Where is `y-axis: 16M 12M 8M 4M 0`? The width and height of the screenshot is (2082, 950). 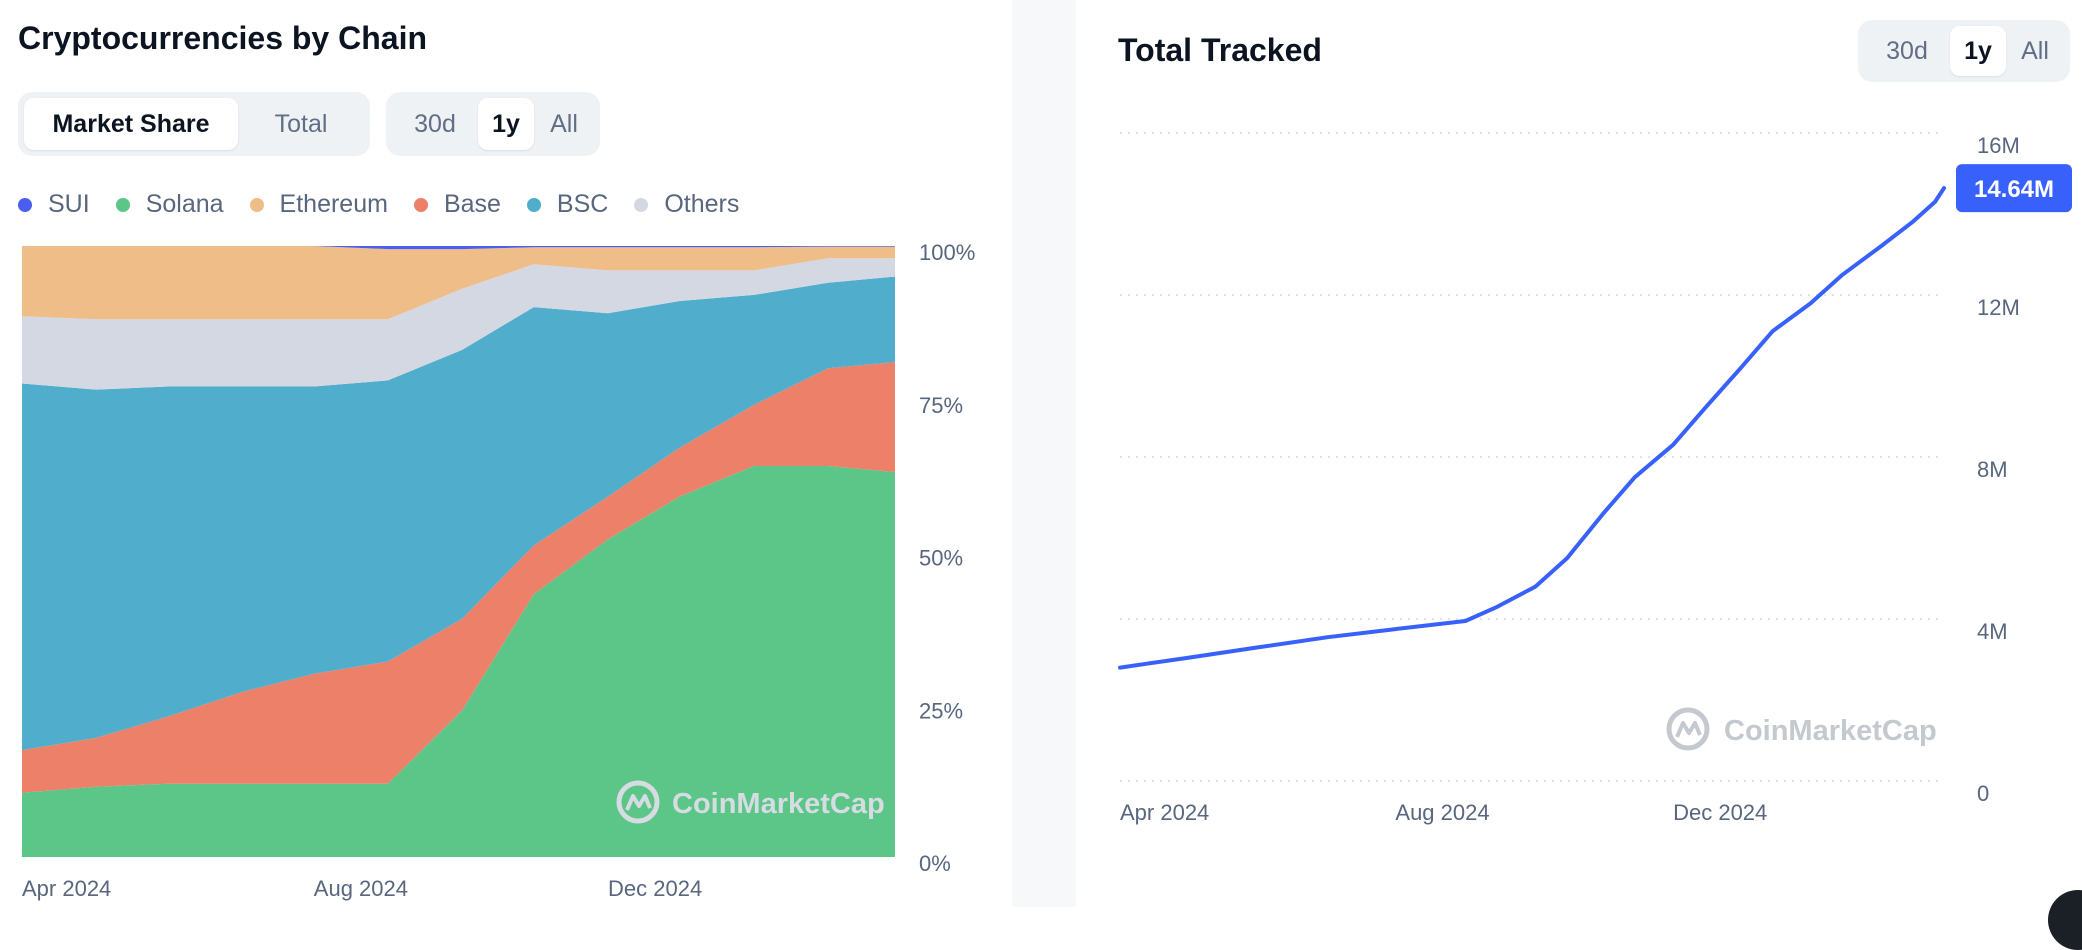
y-axis: 16M 12M 8M 4M 0 is located at coordinates (1998, 469).